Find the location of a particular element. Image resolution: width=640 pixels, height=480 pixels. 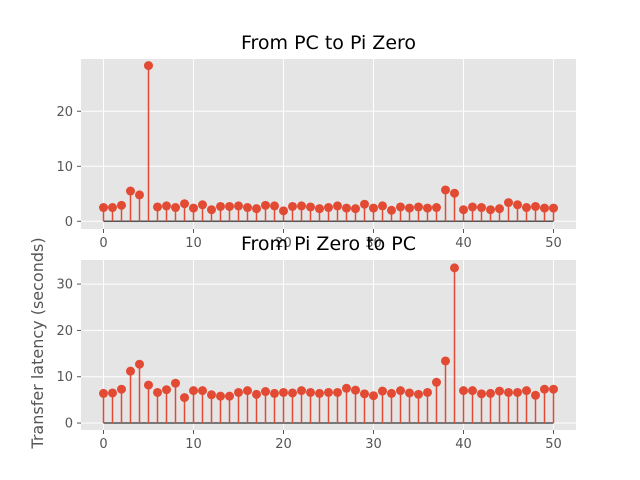

x-tick-label: 30 is located at coordinates (373, 243).